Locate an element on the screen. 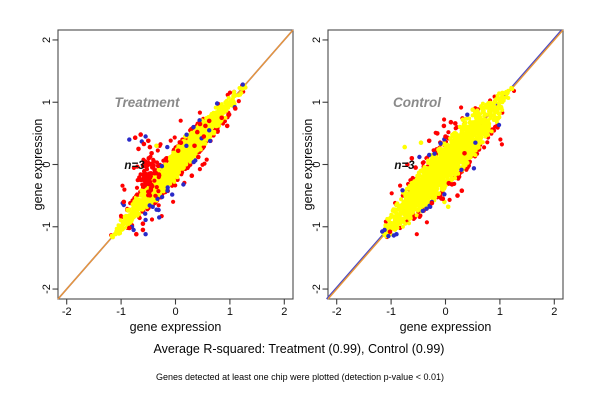 The height and width of the screenshot is (400, 600). control-yaxis-title: gene expression is located at coordinates (308, 165).